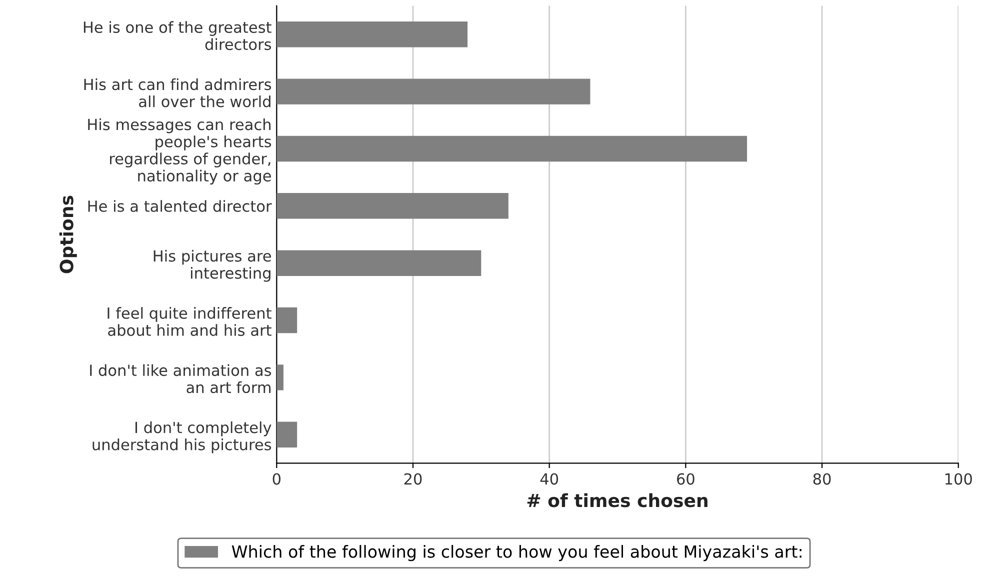 This screenshot has width=988, height=579. What do you see at coordinates (180, 206) in the screenshot?
I see `y-tick-label: He is a talented director` at bounding box center [180, 206].